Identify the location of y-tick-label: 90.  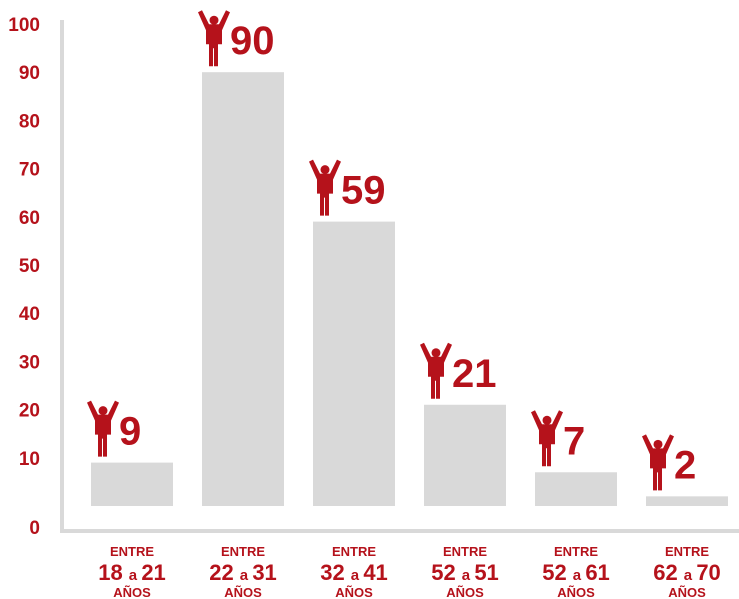
(29, 73).